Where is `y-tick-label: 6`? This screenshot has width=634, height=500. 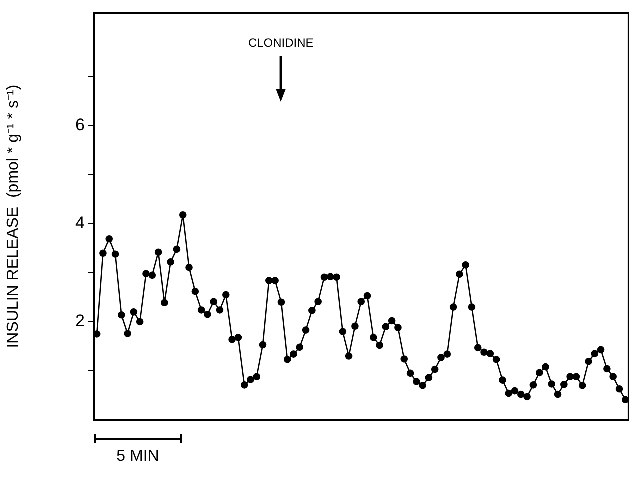
y-tick-label: 6 is located at coordinates (80, 125).